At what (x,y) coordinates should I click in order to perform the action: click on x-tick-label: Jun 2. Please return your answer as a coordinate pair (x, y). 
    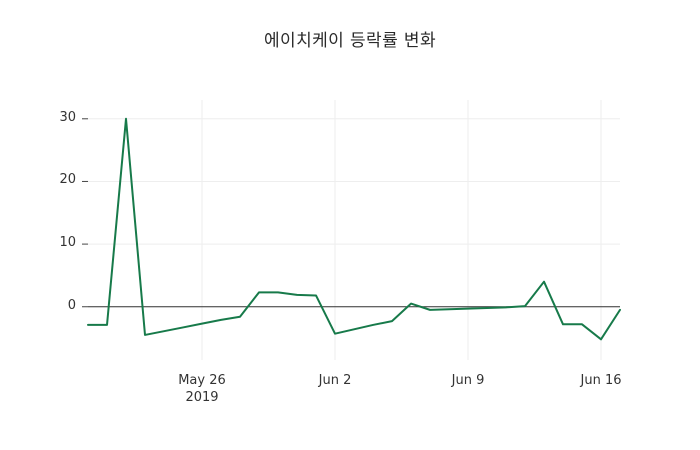
    Looking at the image, I should click on (335, 380).